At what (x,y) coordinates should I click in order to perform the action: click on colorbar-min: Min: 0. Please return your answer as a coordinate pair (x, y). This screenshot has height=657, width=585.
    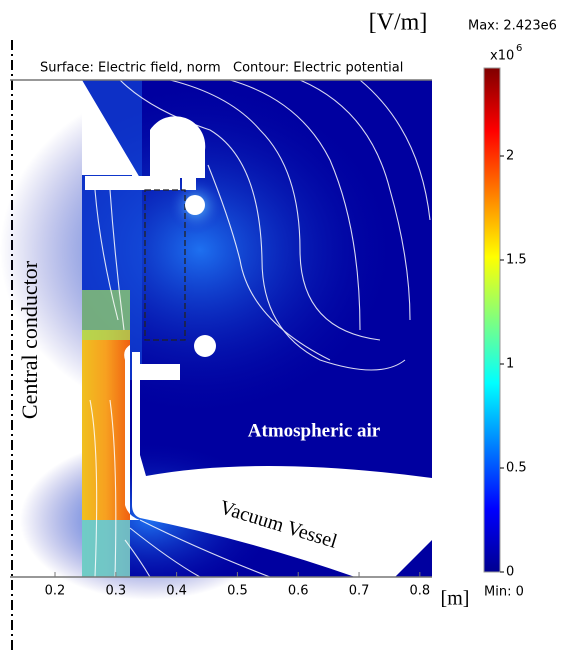
    Looking at the image, I should click on (504, 592).